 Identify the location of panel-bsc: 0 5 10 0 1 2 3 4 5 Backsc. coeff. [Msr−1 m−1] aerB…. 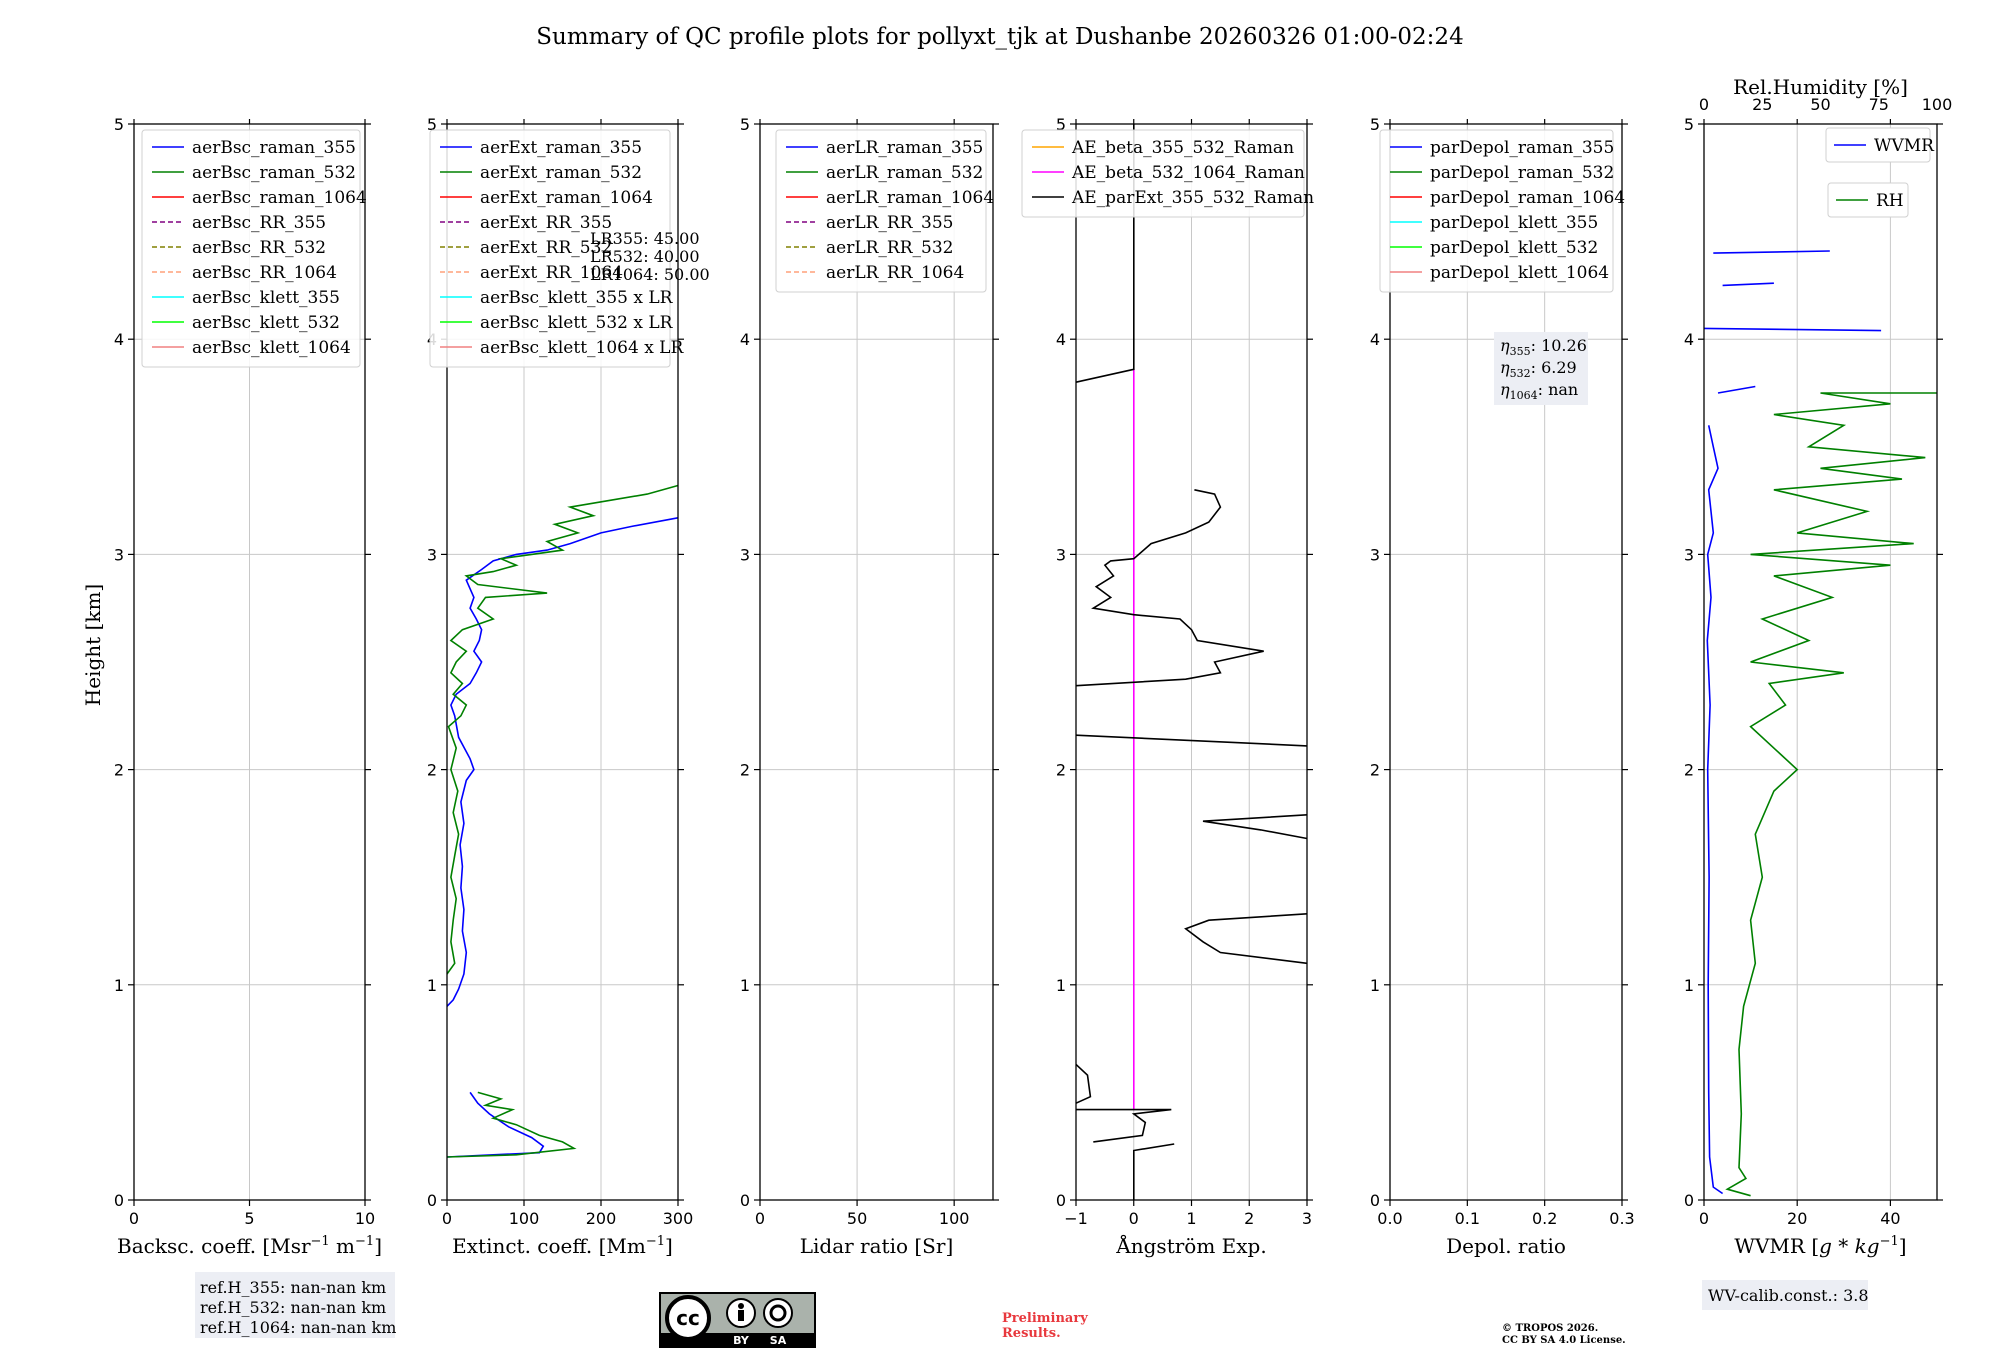
(248, 686).